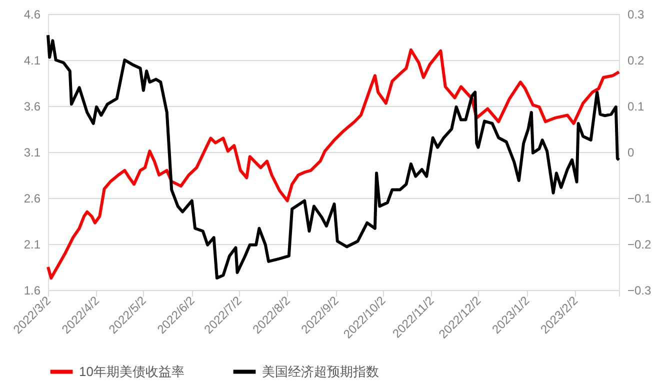 The width and height of the screenshot is (661, 388). What do you see at coordinates (636, 107) in the screenshot?
I see `y2-tick-label: 0.1` at bounding box center [636, 107].